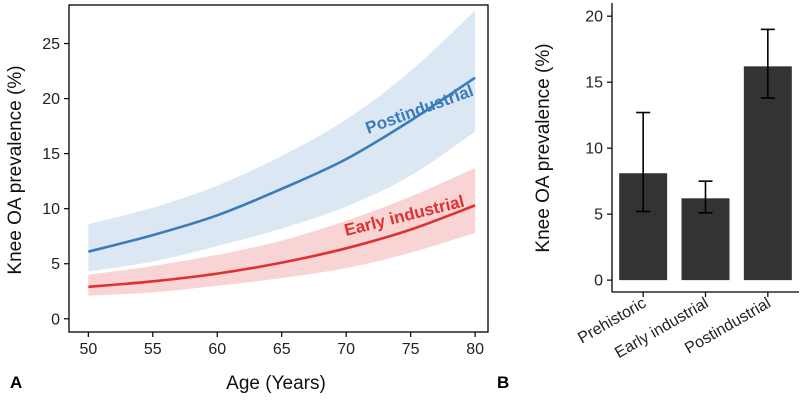  I want to click on error-bar-postindustrial, so click(767, 63).